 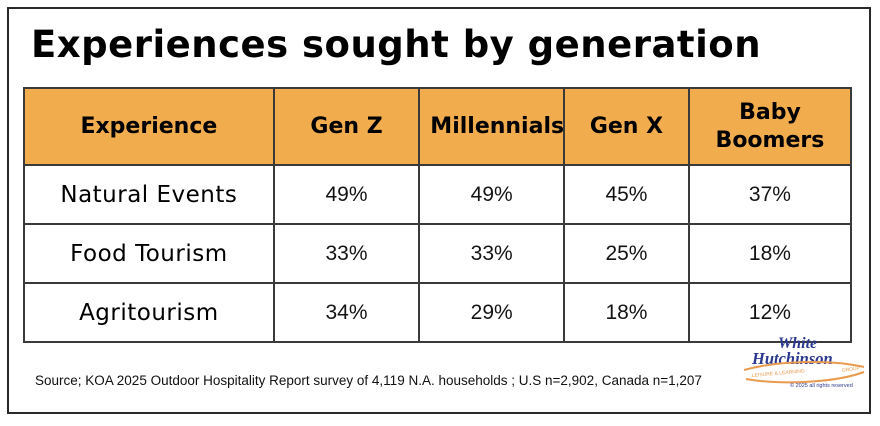 I want to click on logo-swoosh-bottom, so click(x=805, y=377).